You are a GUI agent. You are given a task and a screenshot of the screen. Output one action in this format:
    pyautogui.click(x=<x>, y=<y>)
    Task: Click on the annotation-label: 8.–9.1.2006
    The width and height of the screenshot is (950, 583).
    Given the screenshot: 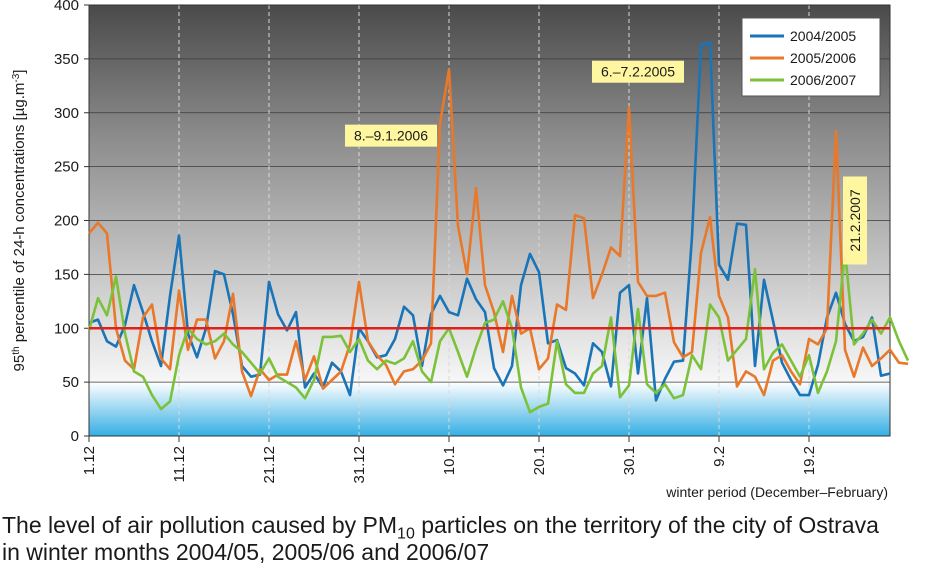 What is the action you would take?
    pyautogui.click(x=391, y=135)
    